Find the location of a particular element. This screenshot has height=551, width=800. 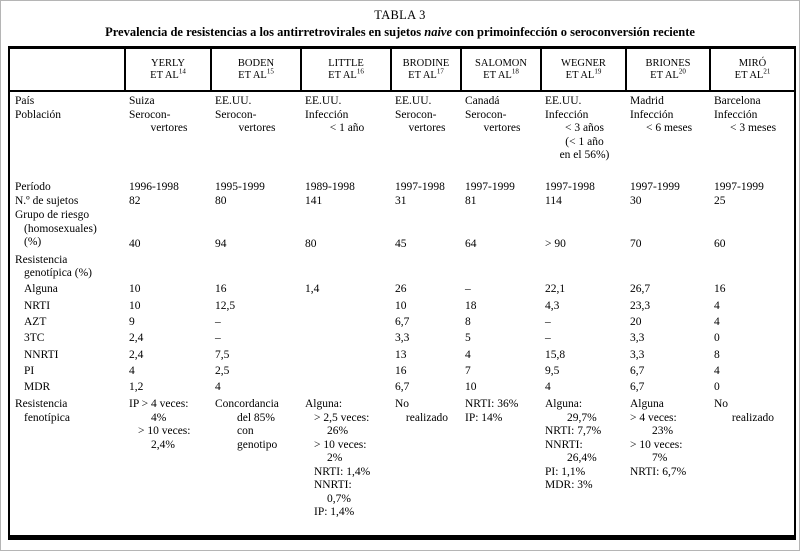

cell-line: Madrid is located at coordinates (647, 101).